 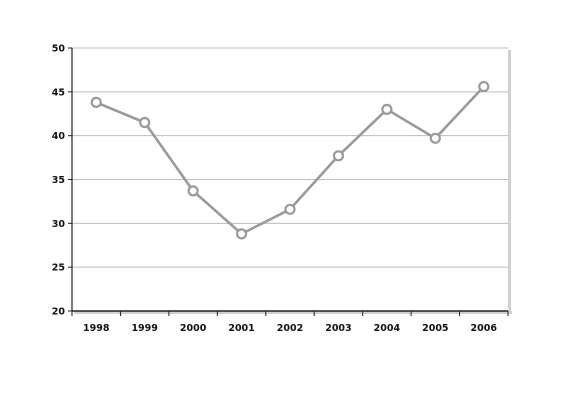 What do you see at coordinates (387, 109) in the screenshot?
I see `data-point-2004` at bounding box center [387, 109].